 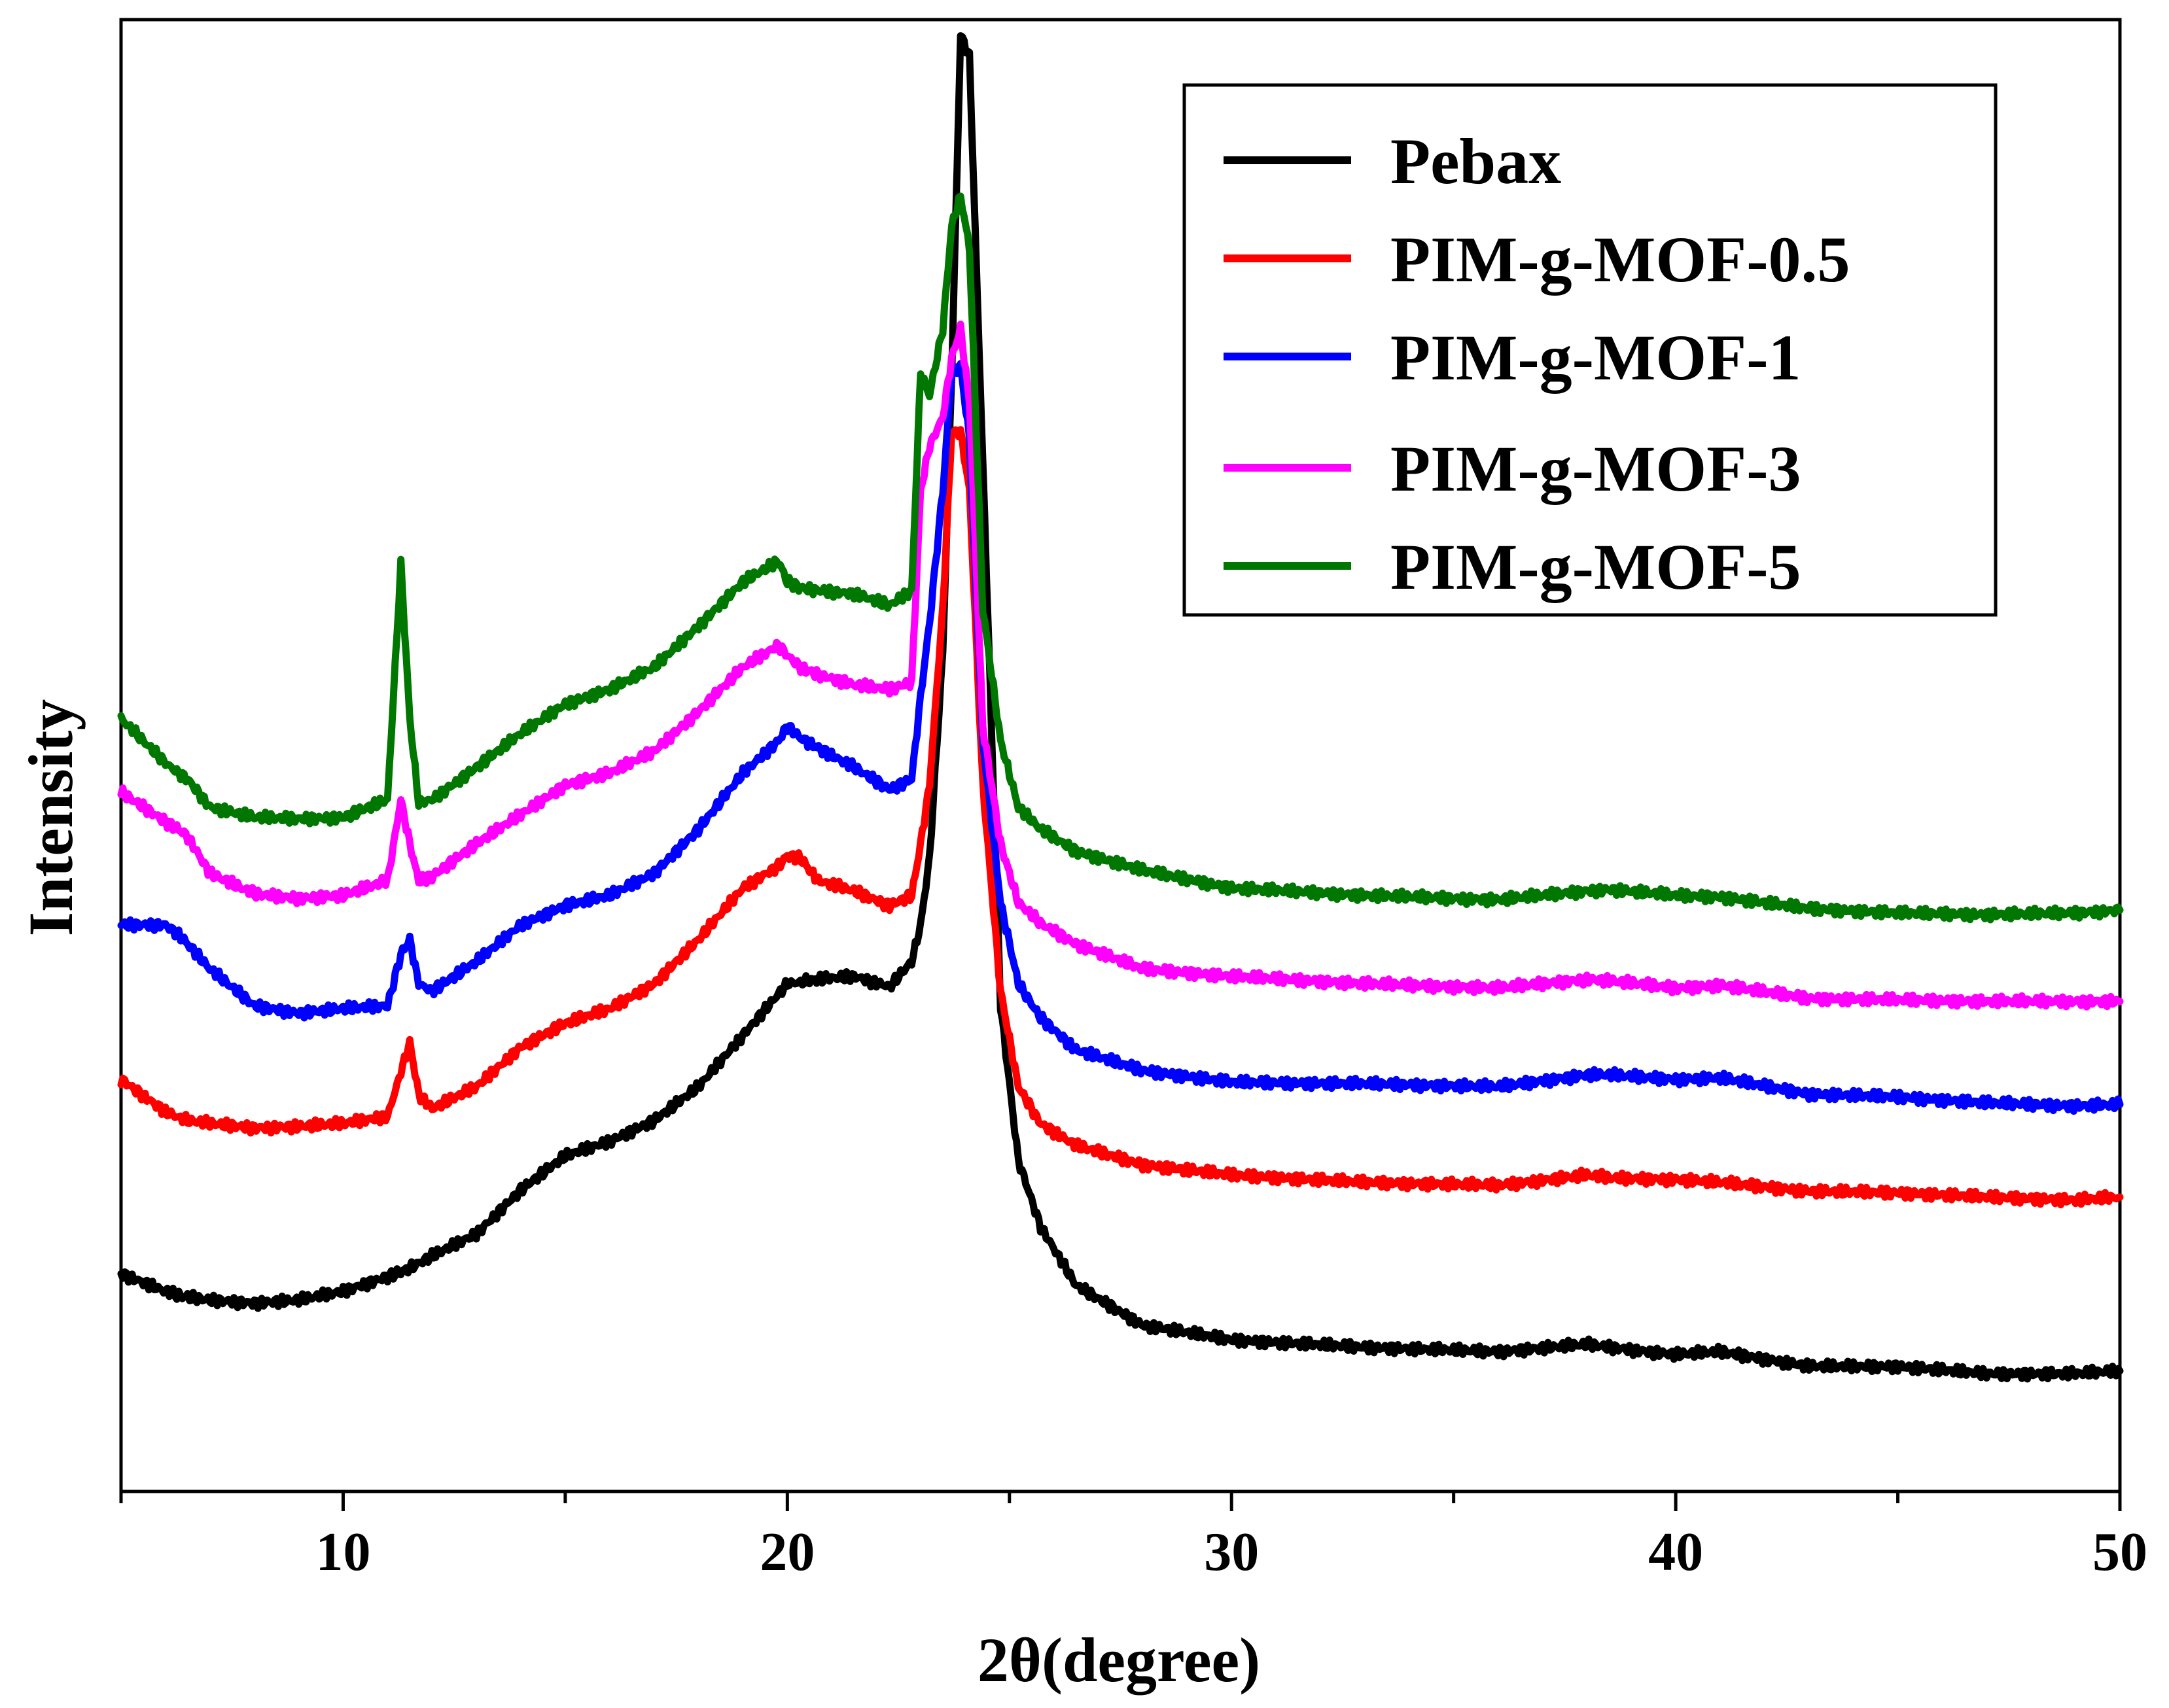 I want to click on x-tick-labels: 10 20 30 40 50, so click(x=1231, y=1552).